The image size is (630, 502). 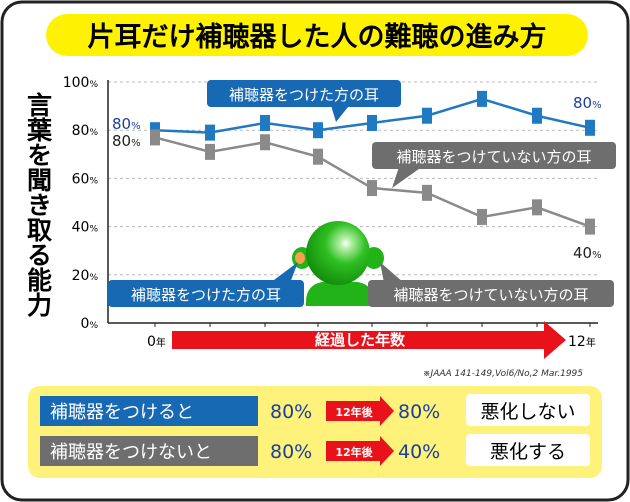 I want to click on summary-result: 悪化する, so click(x=528, y=452).